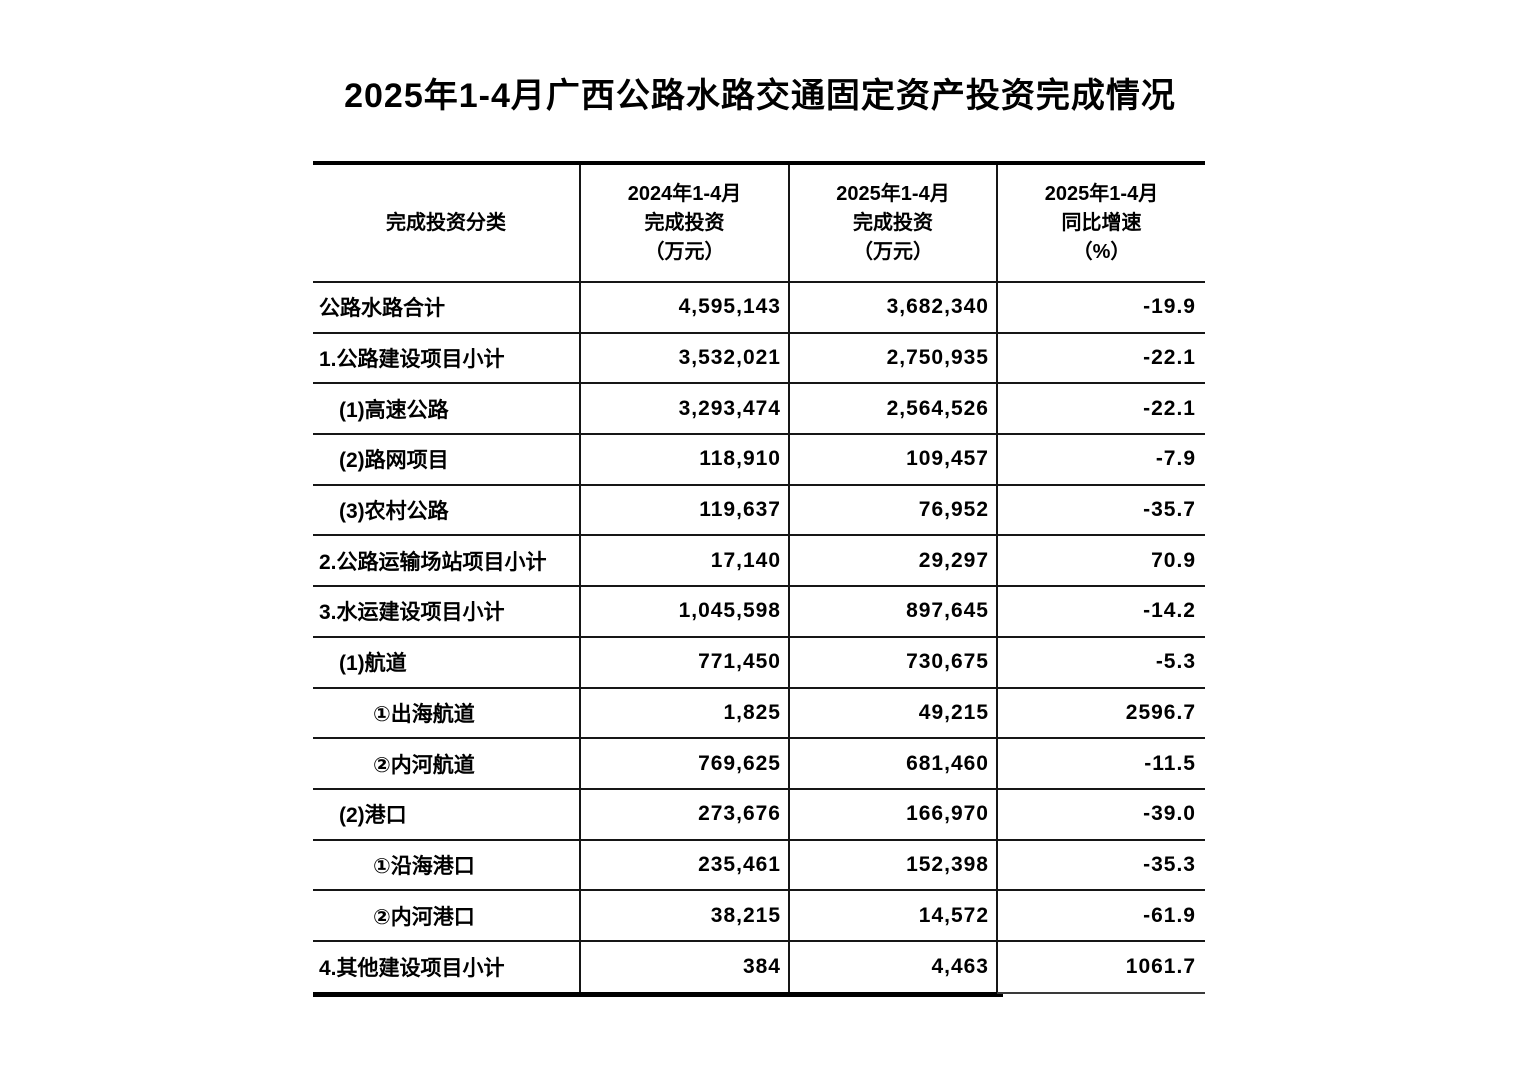 The image size is (1520, 1074). What do you see at coordinates (684, 223) in the screenshot?
I see `column-header-2024-investment: 2024年1-4月 完成投资 （万元）` at bounding box center [684, 223].